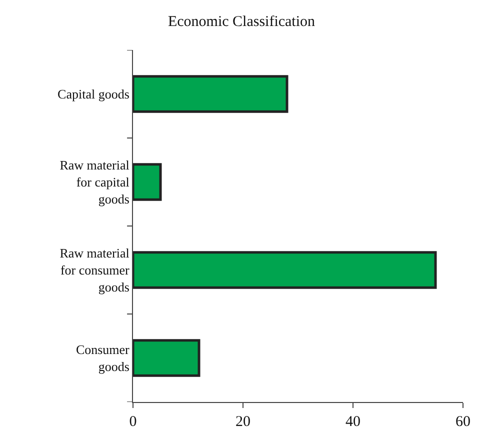 Image resolution: width=483 pixels, height=444 pixels. What do you see at coordinates (95, 270) in the screenshot?
I see `y-tick-label: Raw material for consumer goods` at bounding box center [95, 270].